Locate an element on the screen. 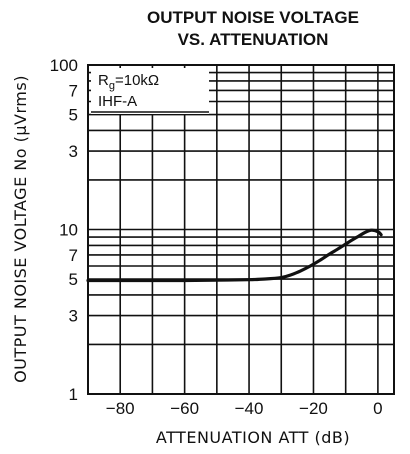 The height and width of the screenshot is (454, 410). x-tick-label: −60 is located at coordinates (184, 408).